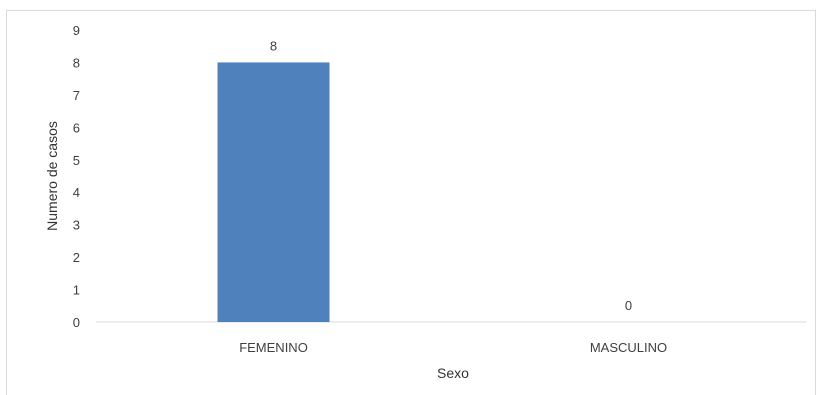 The image size is (819, 395). What do you see at coordinates (76, 160) in the screenshot?
I see `y-tick-label: 5` at bounding box center [76, 160].